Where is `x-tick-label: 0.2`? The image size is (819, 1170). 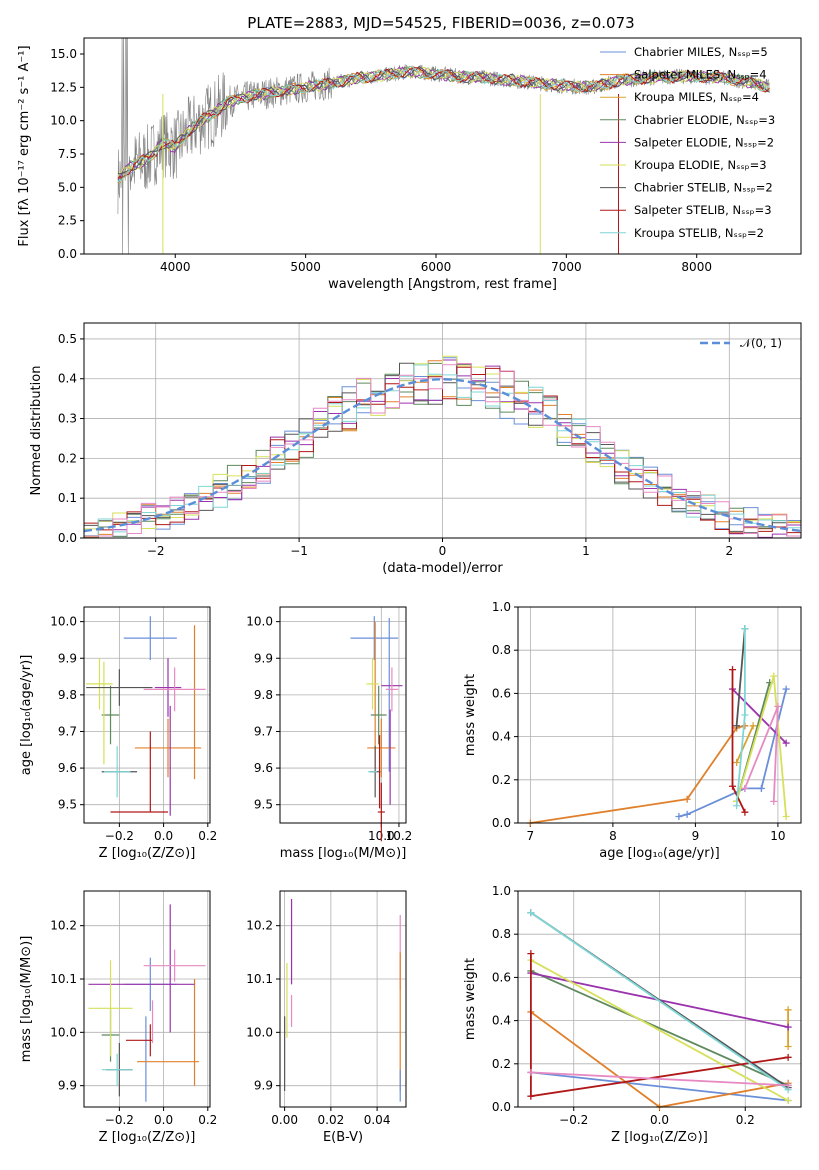
x-tick-label: 0.2 is located at coordinates (207, 1120).